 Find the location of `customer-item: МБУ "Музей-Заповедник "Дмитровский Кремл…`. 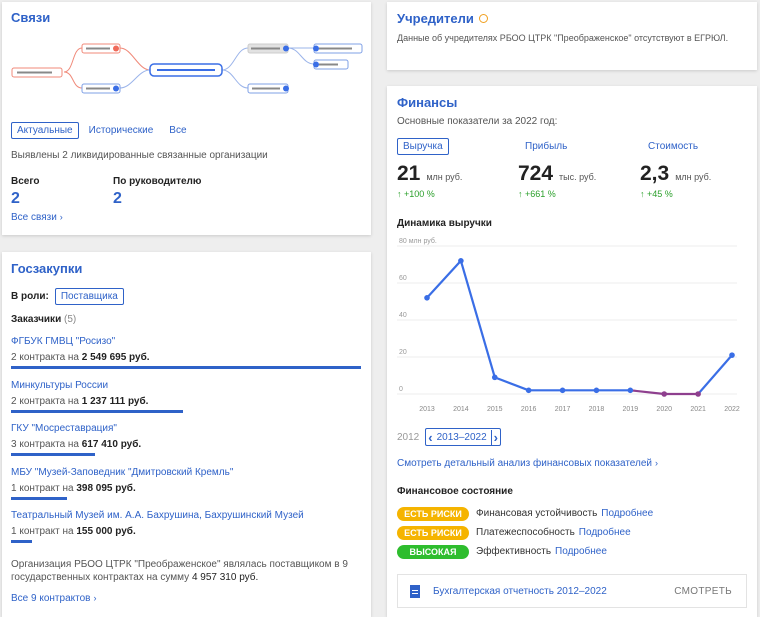

customer-item: МБУ "Музей-Заповедник "Дмитровский Кремл… is located at coordinates (187, 489).